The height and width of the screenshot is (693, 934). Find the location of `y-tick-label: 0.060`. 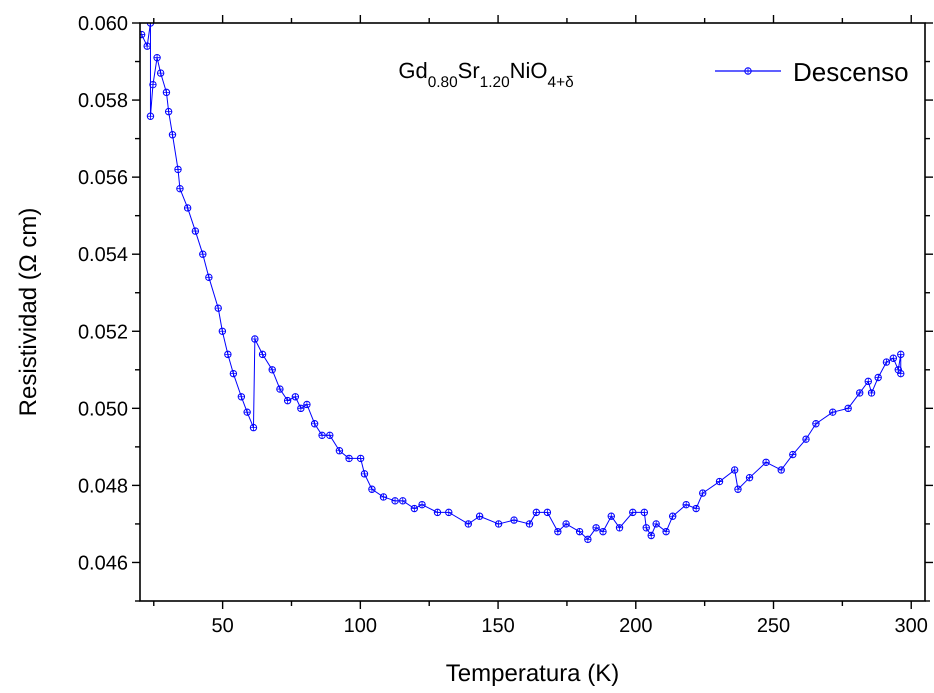

y-tick-label: 0.060 is located at coordinates (103, 24).